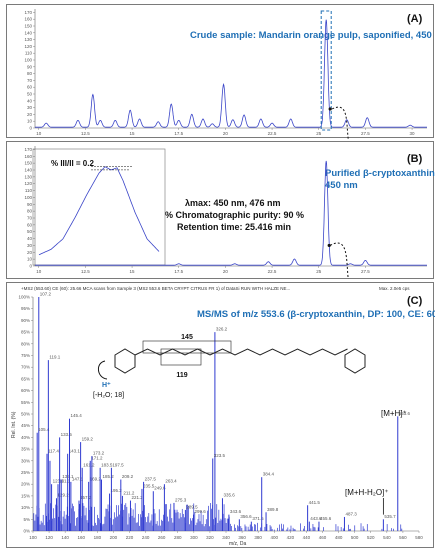  Describe the element at coordinates (29, 190) in the screenshot. I see `y-tick-label: 110` at that location.